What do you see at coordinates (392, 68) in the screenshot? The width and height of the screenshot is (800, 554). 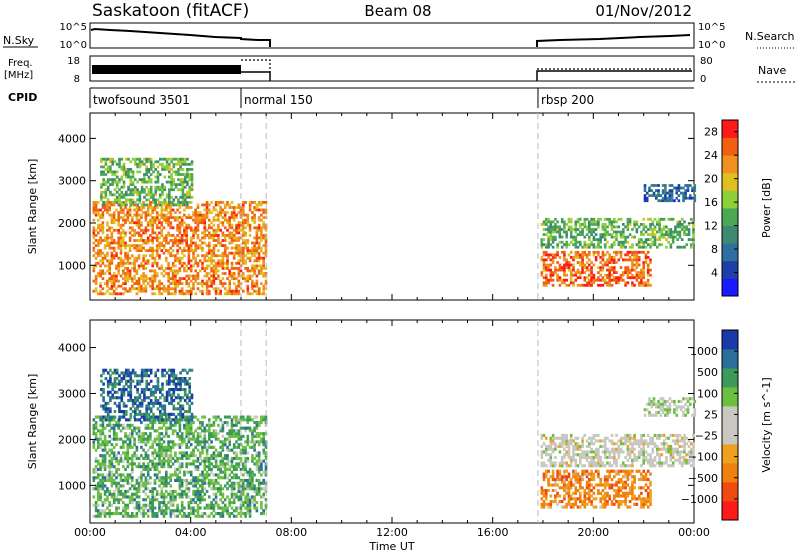 I see `freq-strip-frame` at bounding box center [392, 68].